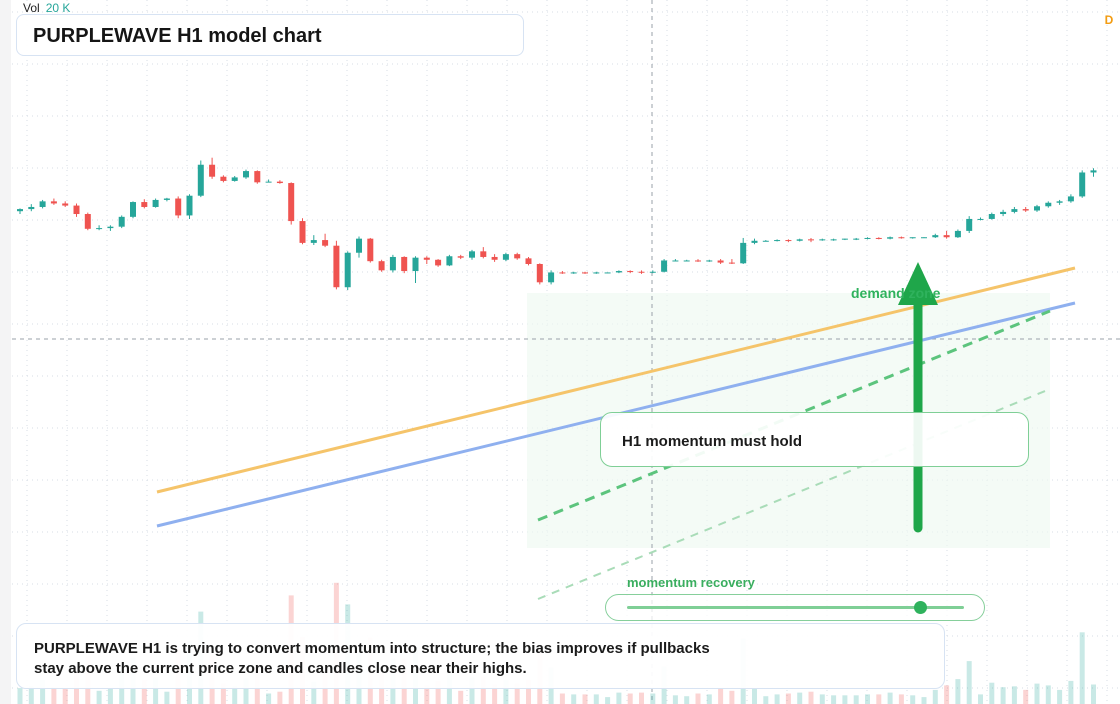 The image size is (1120, 704). What do you see at coordinates (5, 352) in the screenshot?
I see `price-scale-edge` at bounding box center [5, 352].